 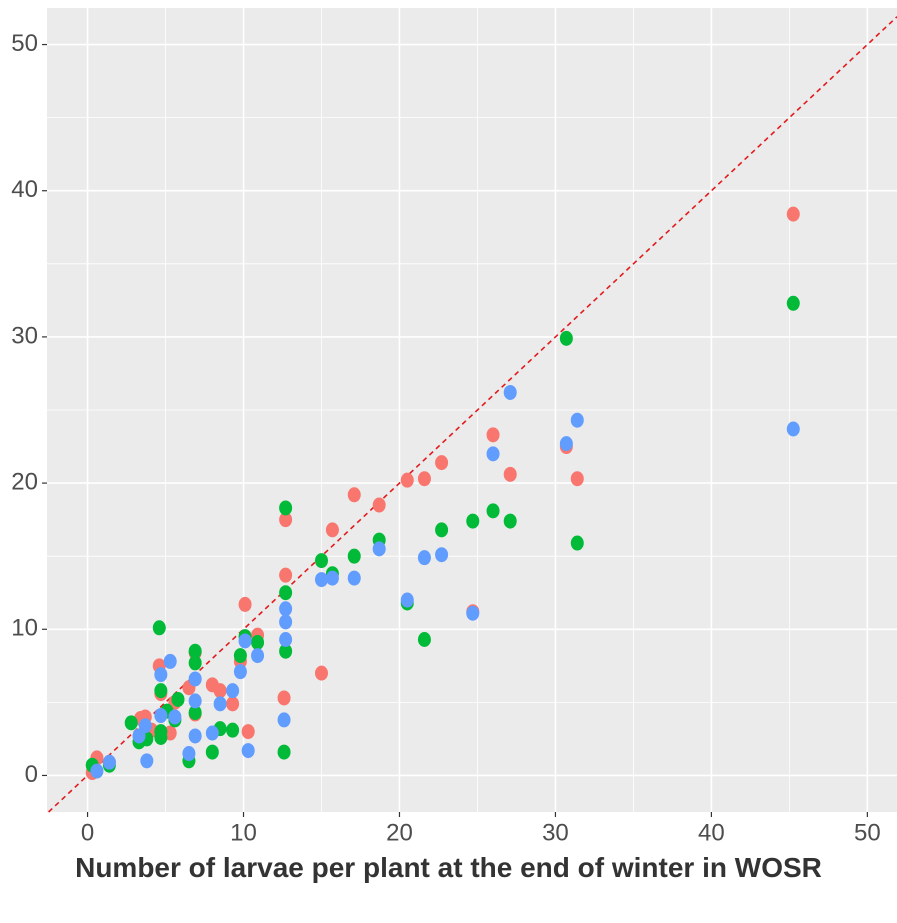 What do you see at coordinates (399, 832) in the screenshot?
I see `x-tick-label: 20` at bounding box center [399, 832].